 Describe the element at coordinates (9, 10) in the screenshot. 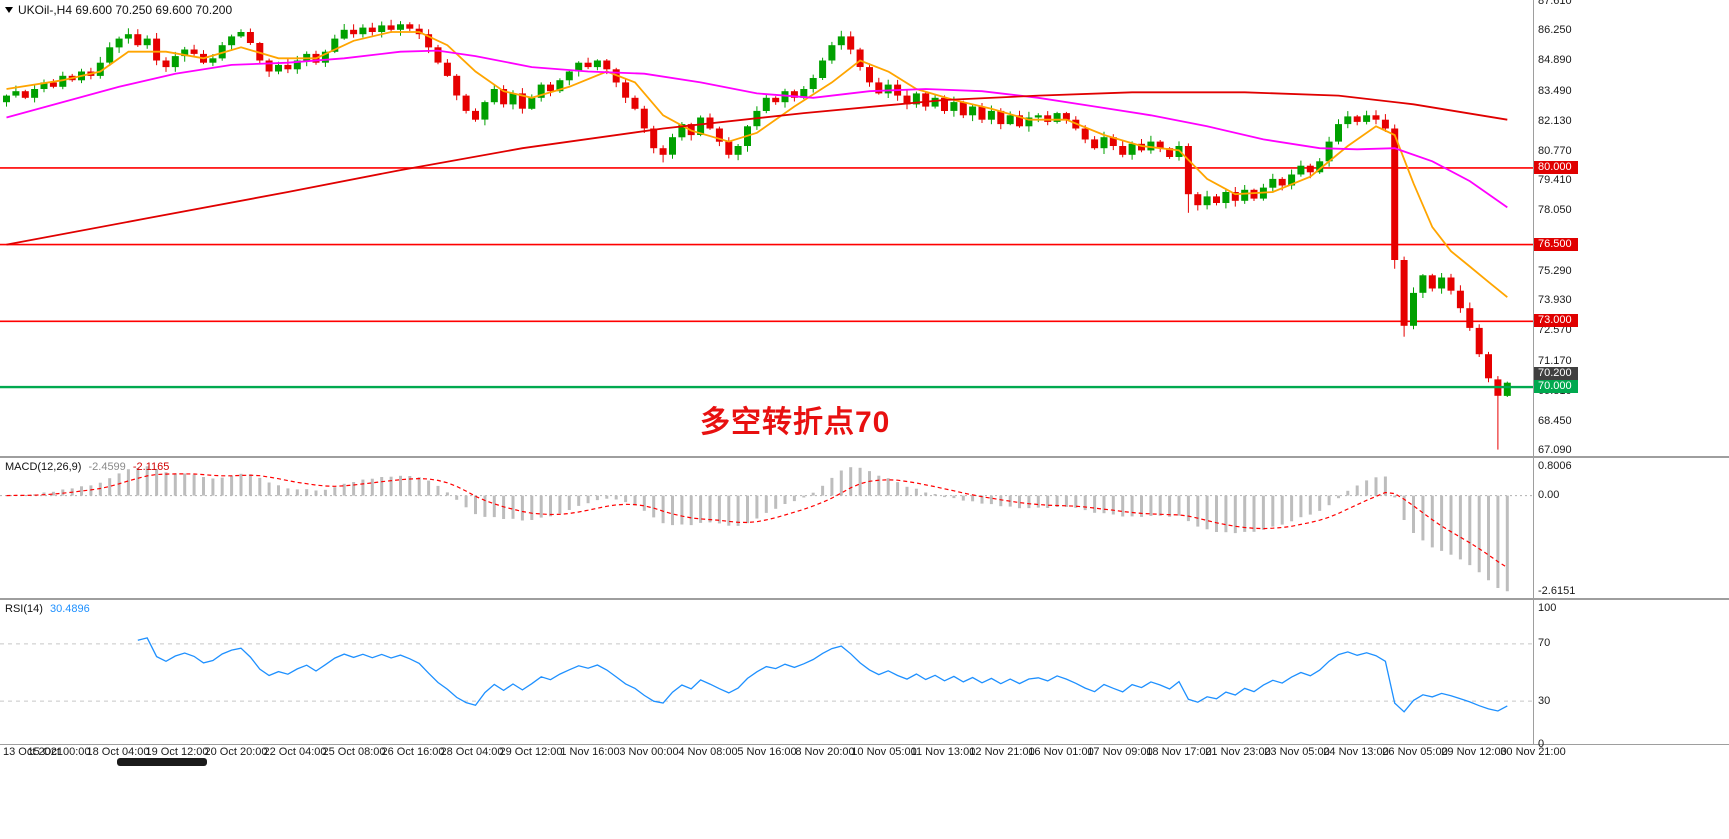

I see `symbol-marker-icon` at that location.